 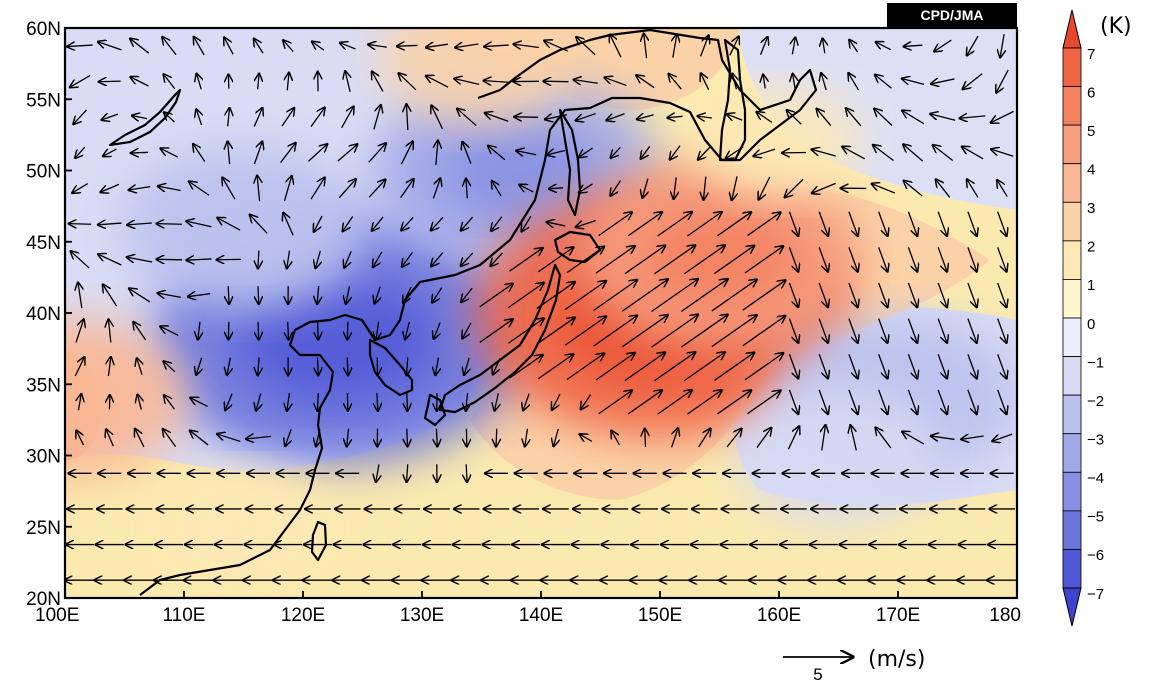 What do you see at coordinates (896, 659) in the screenshot?
I see `reference-unit: (m/s)` at bounding box center [896, 659].